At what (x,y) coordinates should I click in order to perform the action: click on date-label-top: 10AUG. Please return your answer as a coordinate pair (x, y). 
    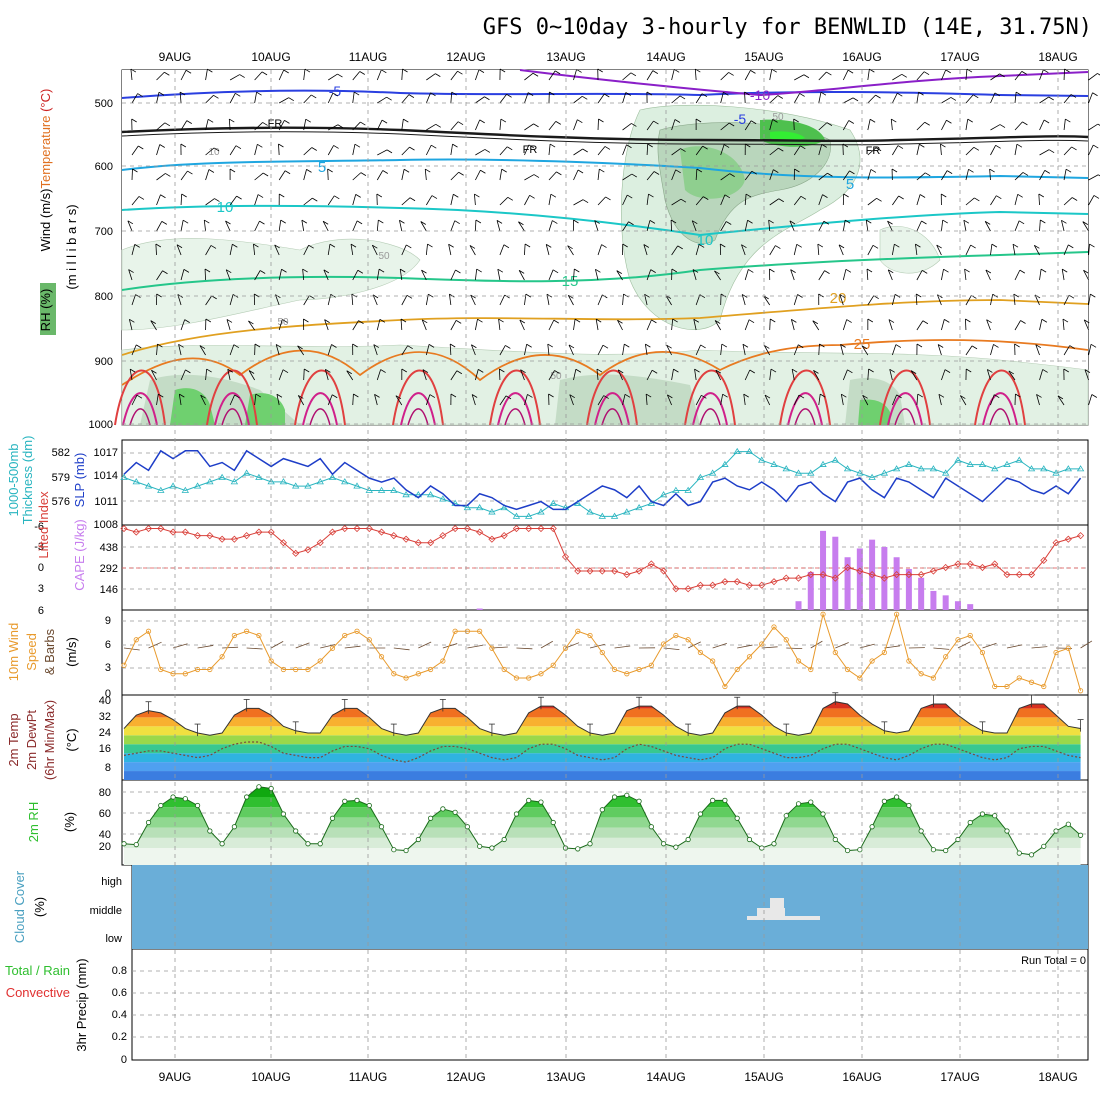
    Looking at the image, I should click on (270, 57).